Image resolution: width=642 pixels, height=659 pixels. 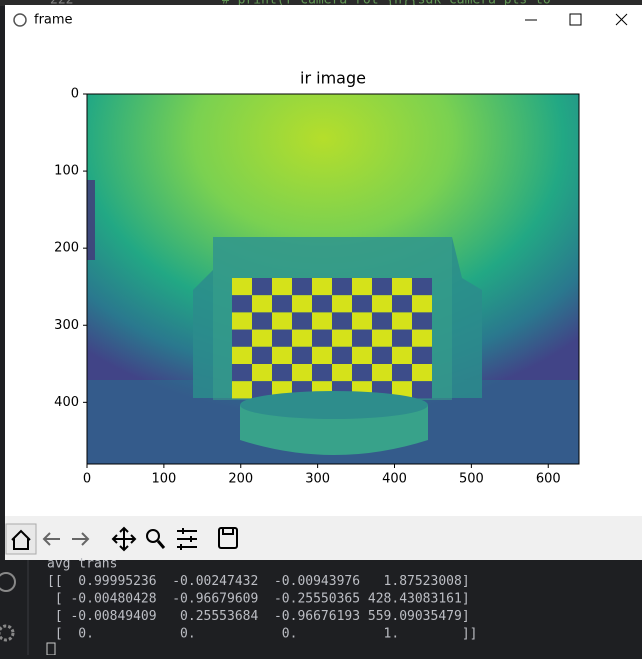 I want to click on y-tick-label: 100, so click(x=66, y=171).